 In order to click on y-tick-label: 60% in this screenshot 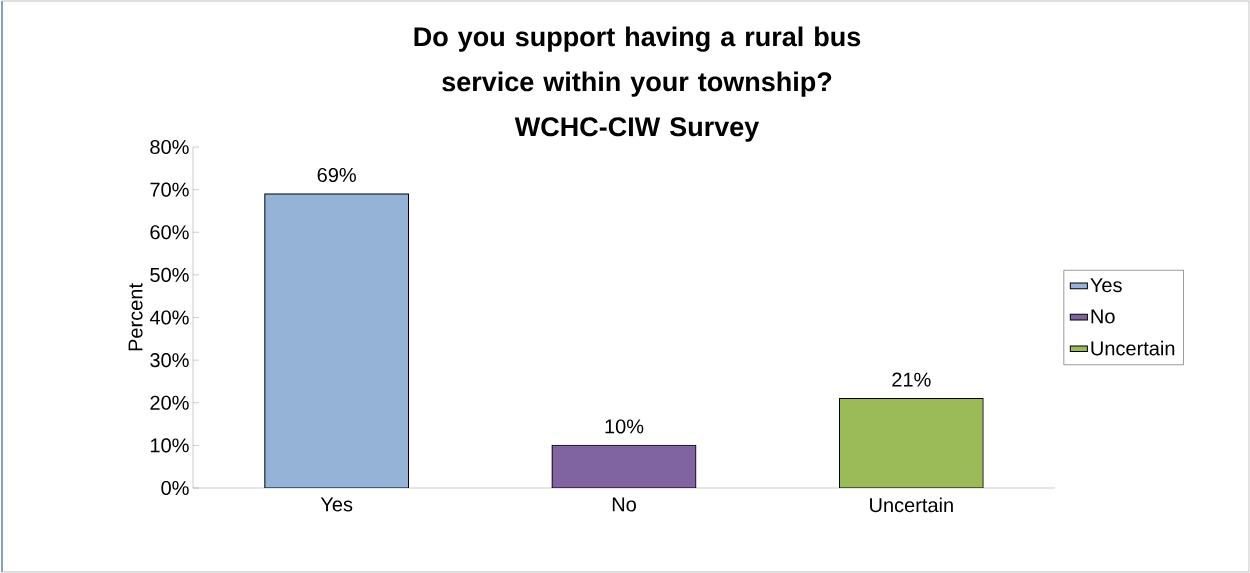, I will do `click(169, 232)`.